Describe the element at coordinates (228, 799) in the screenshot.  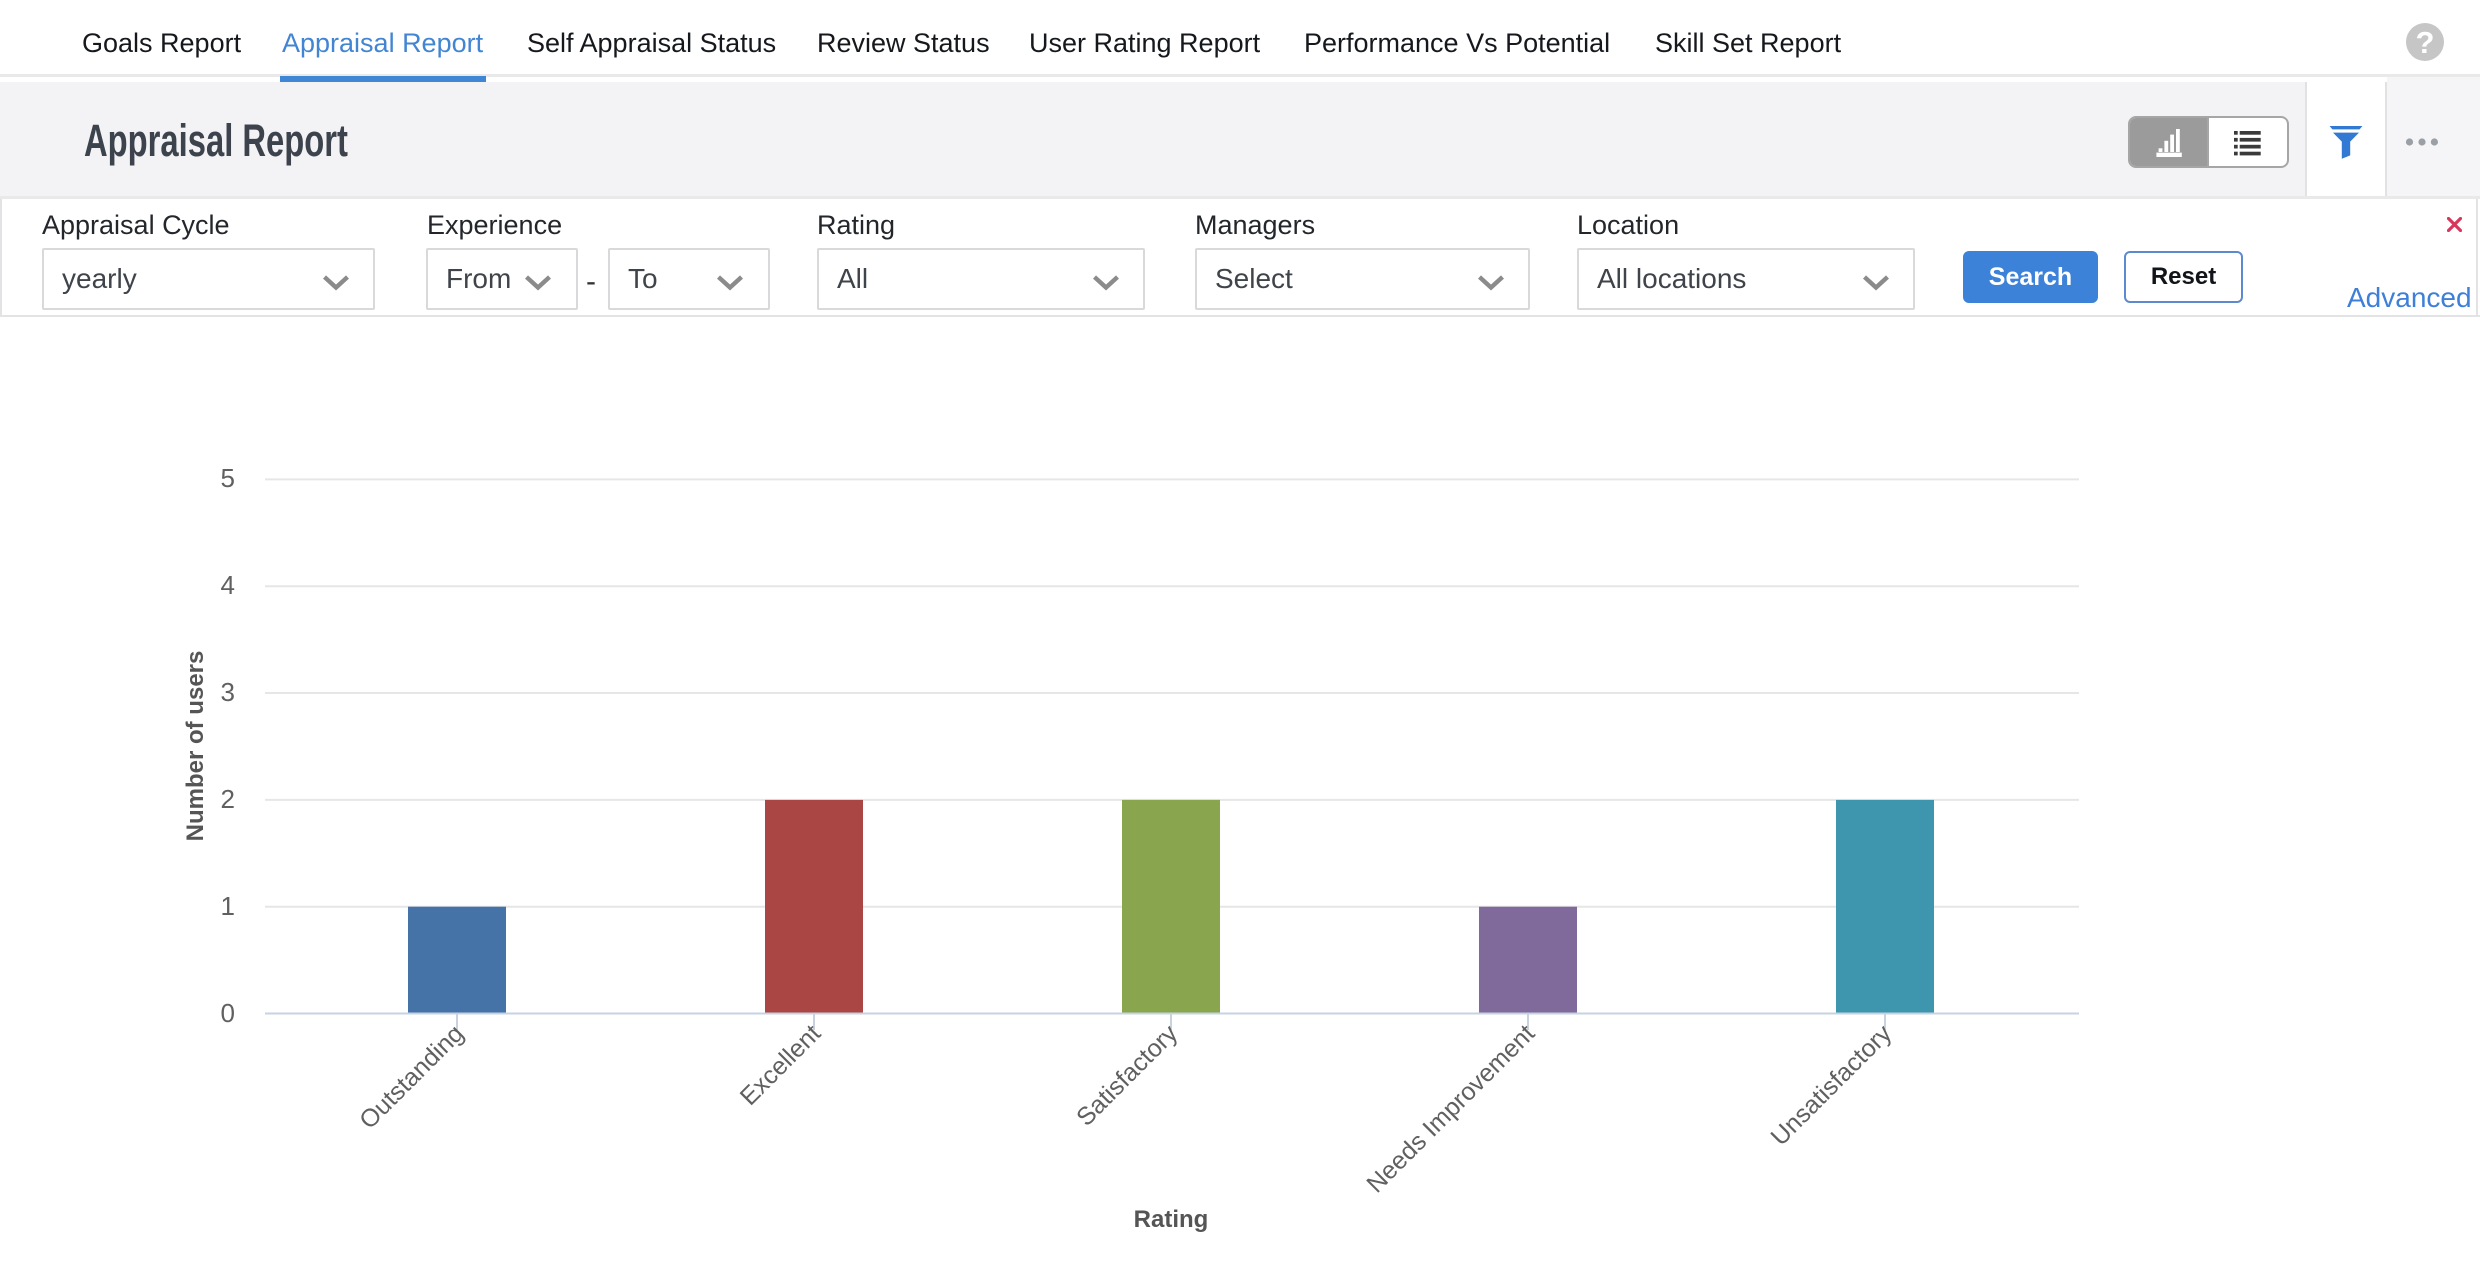
I see `svg-text: 2` at that location.